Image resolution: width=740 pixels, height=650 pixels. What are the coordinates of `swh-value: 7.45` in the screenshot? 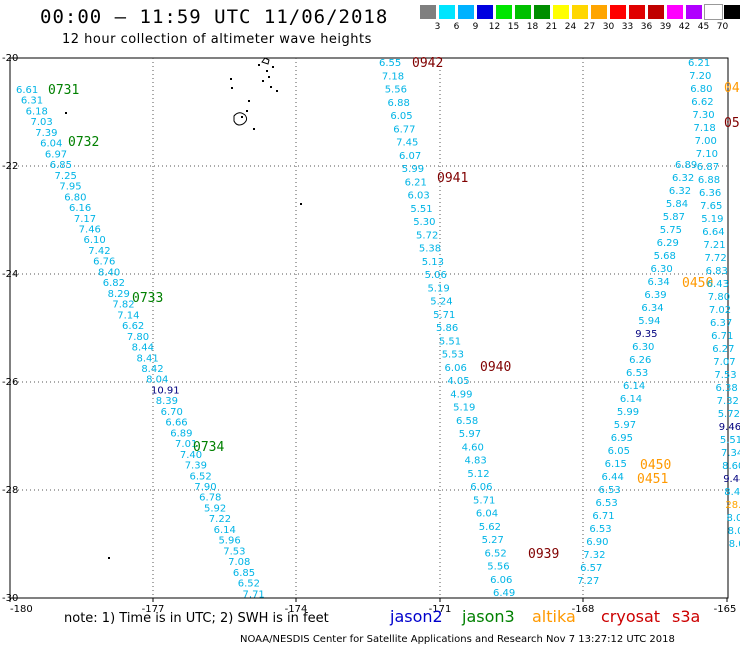 It's located at (407, 143).